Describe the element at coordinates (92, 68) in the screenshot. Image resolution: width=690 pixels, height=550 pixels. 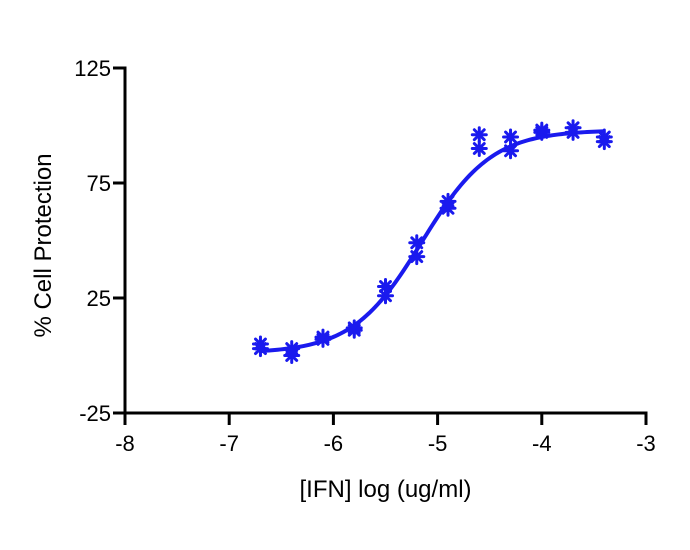
I see `y-tick-label: 125` at that location.